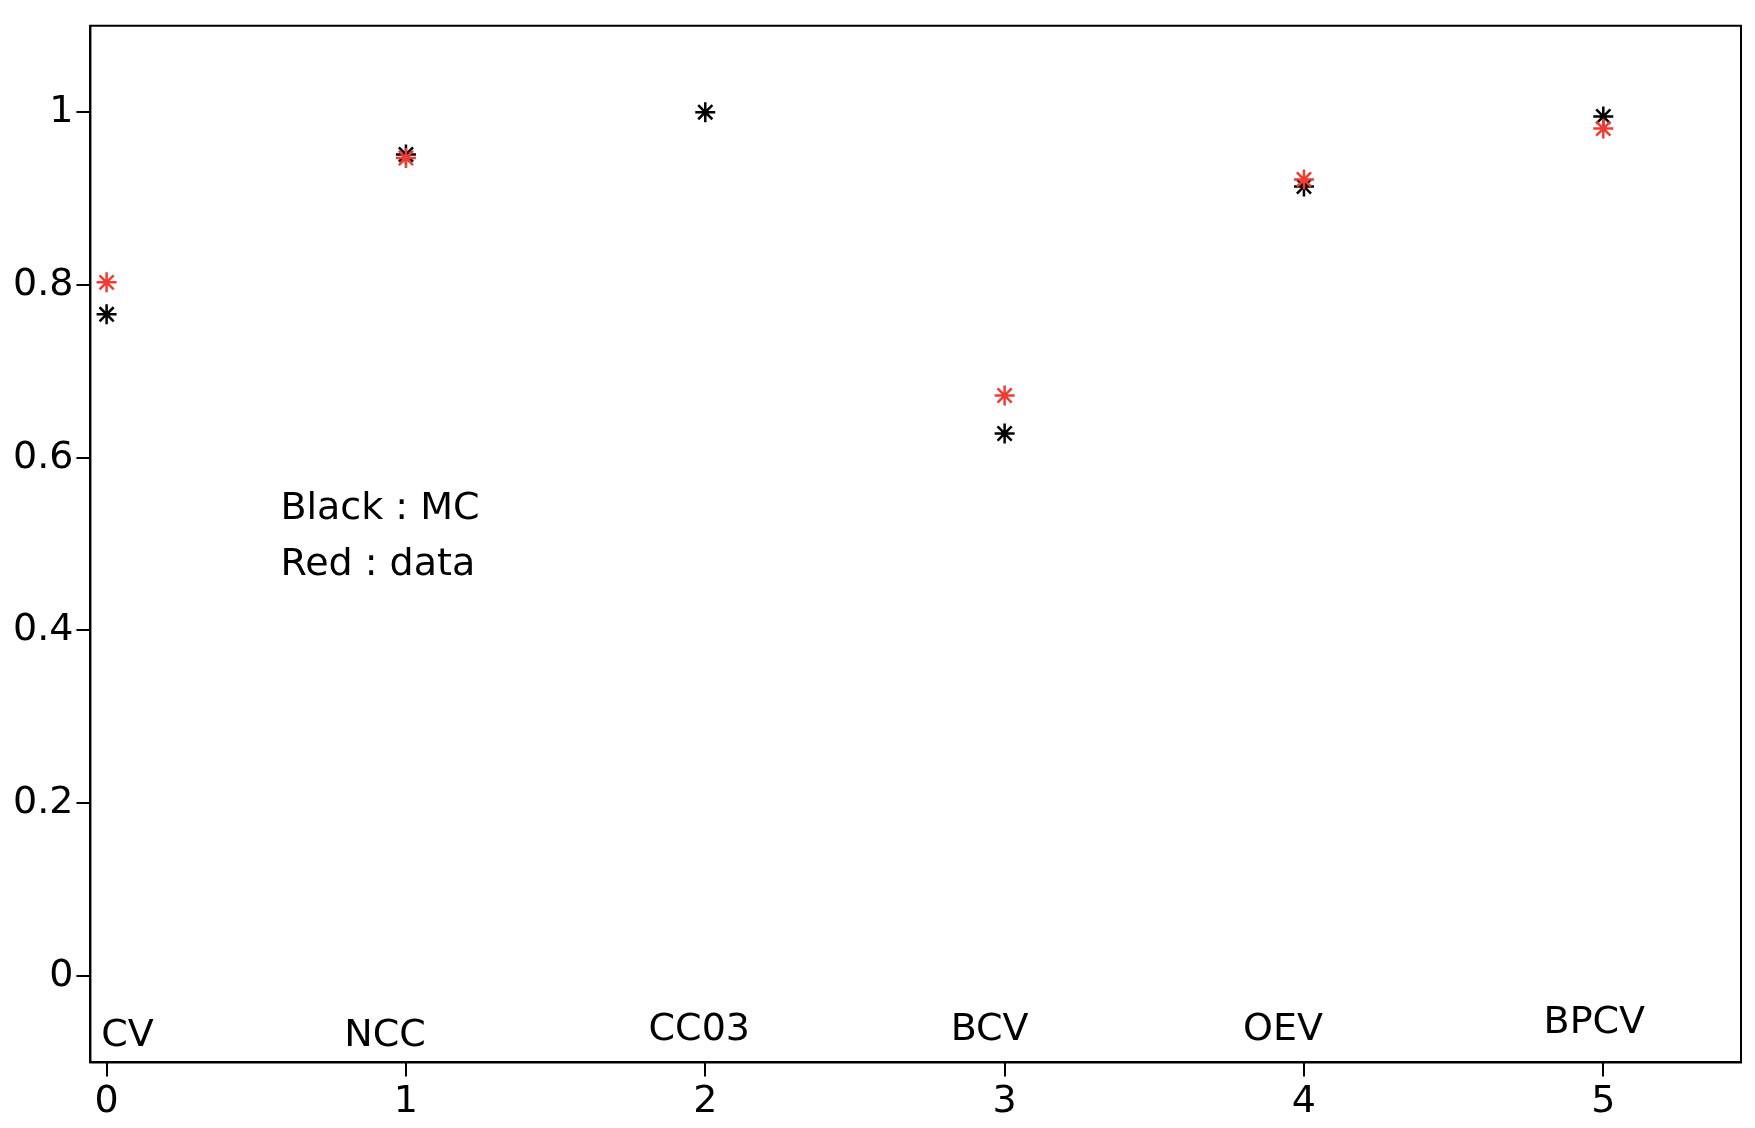  Describe the element at coordinates (43, 800) in the screenshot. I see `y-tick-label: 0.2` at that location.